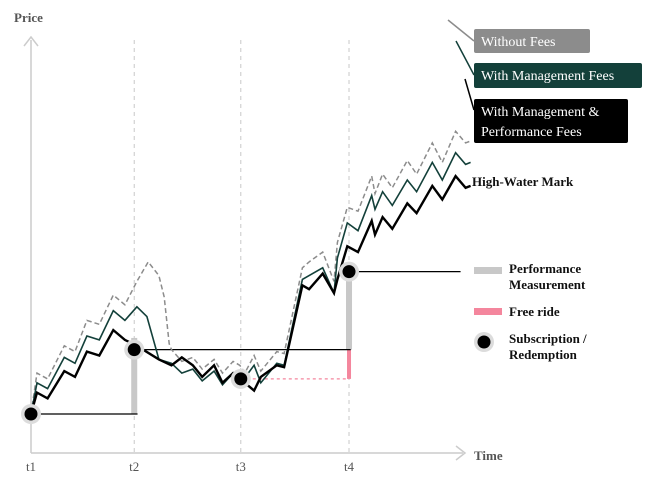  I want to click on label-with-mgmt-perf-fees-text: With Management &, so click(540, 112).